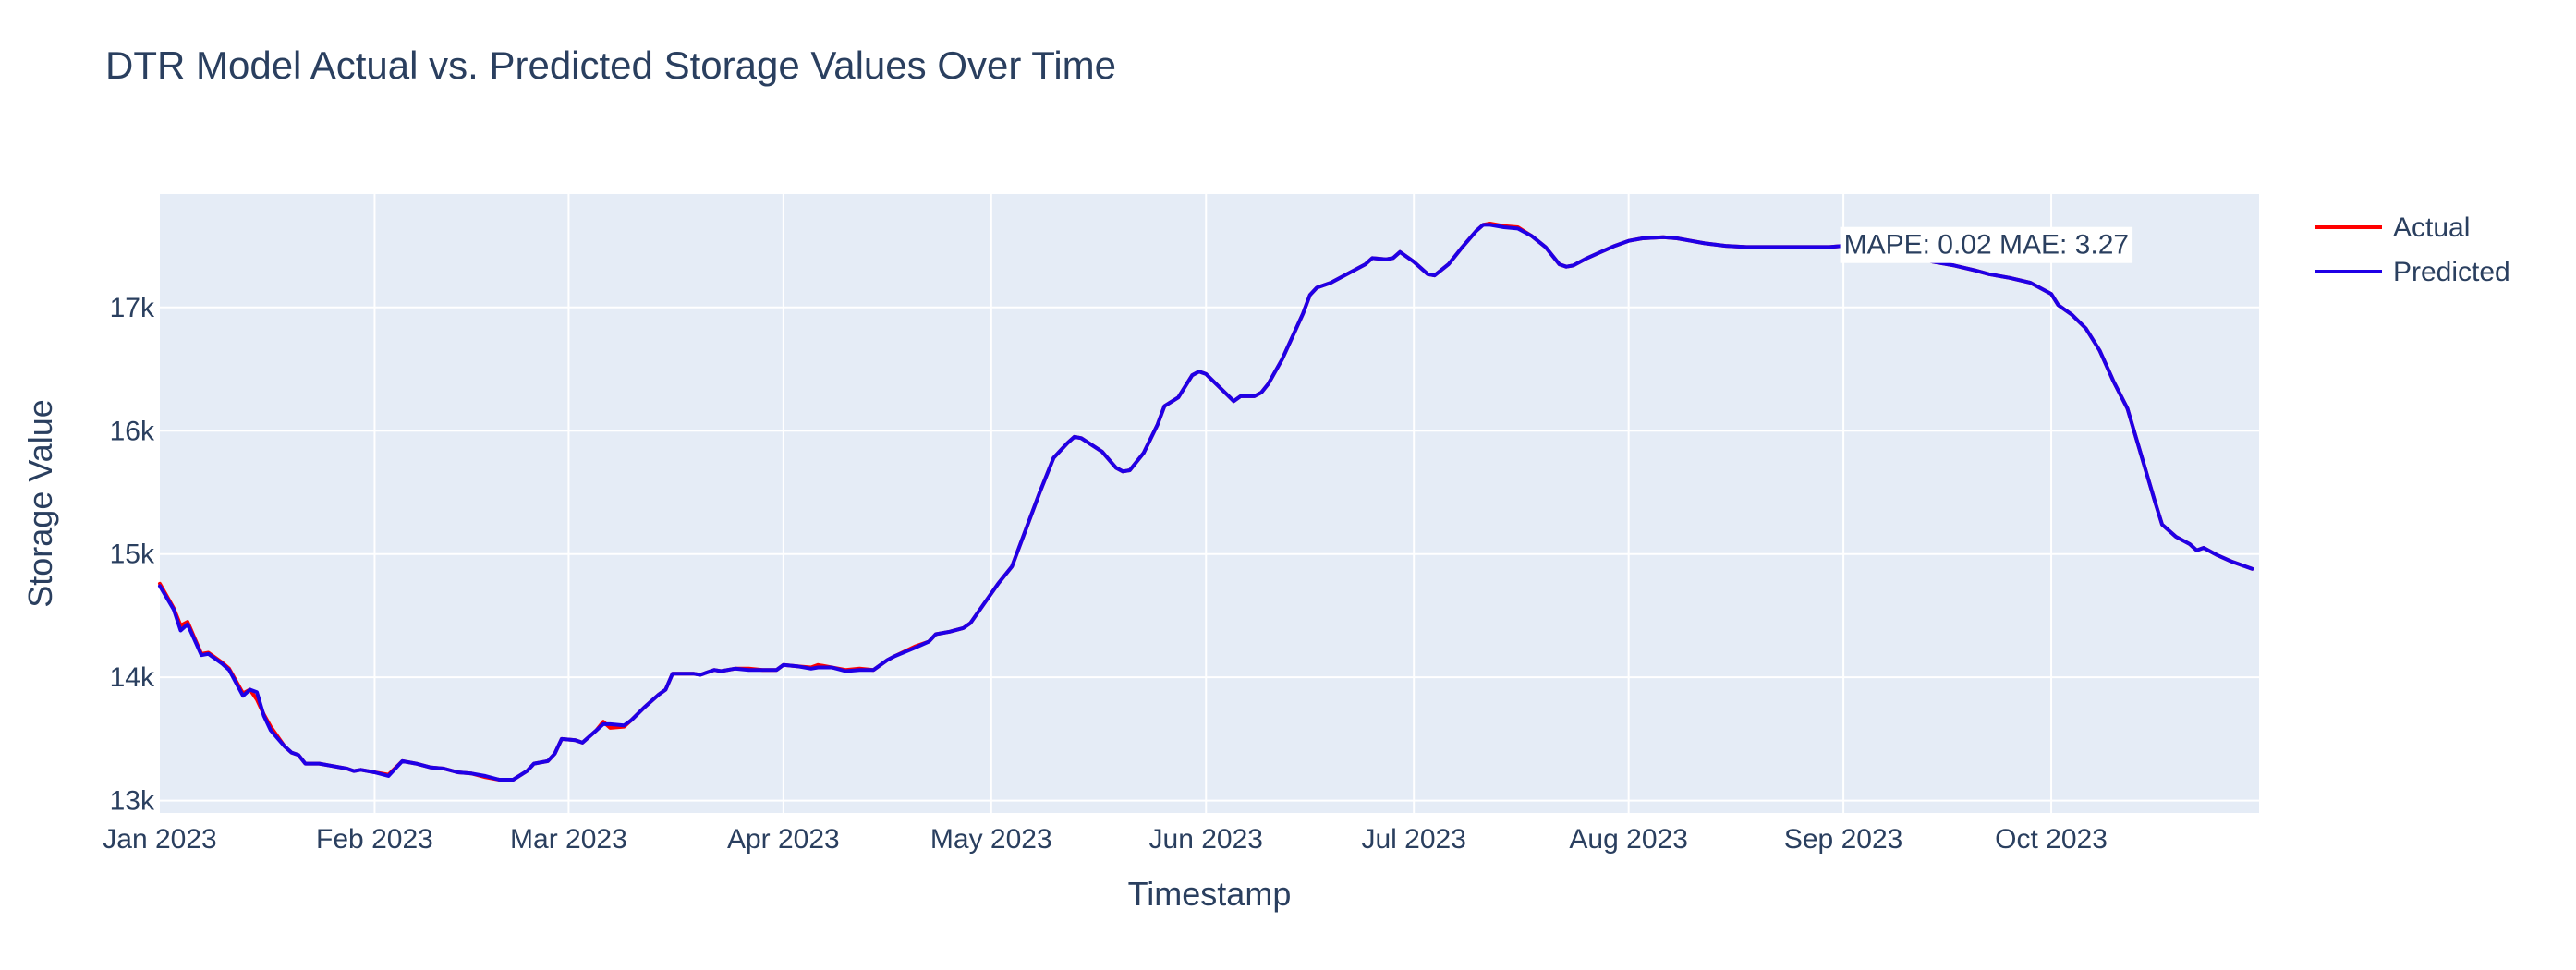 Image resolution: width=2576 pixels, height=970 pixels. Describe the element at coordinates (2412, 249) in the screenshot. I see `legend: Actual Predicted` at that location.